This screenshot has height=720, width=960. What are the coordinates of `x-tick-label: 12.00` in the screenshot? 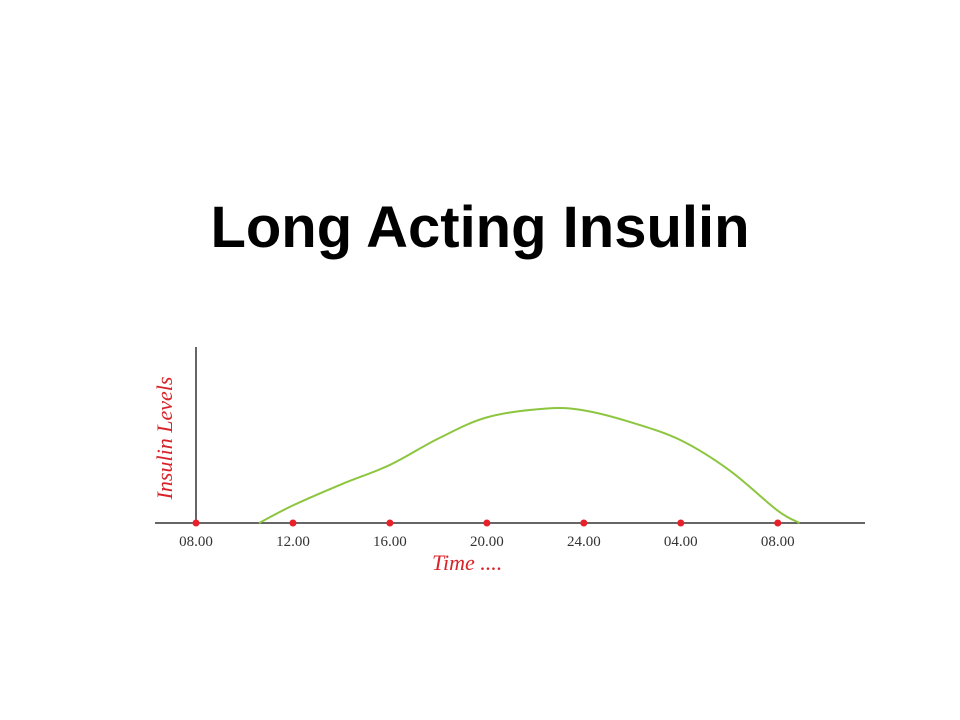 It's located at (293, 542).